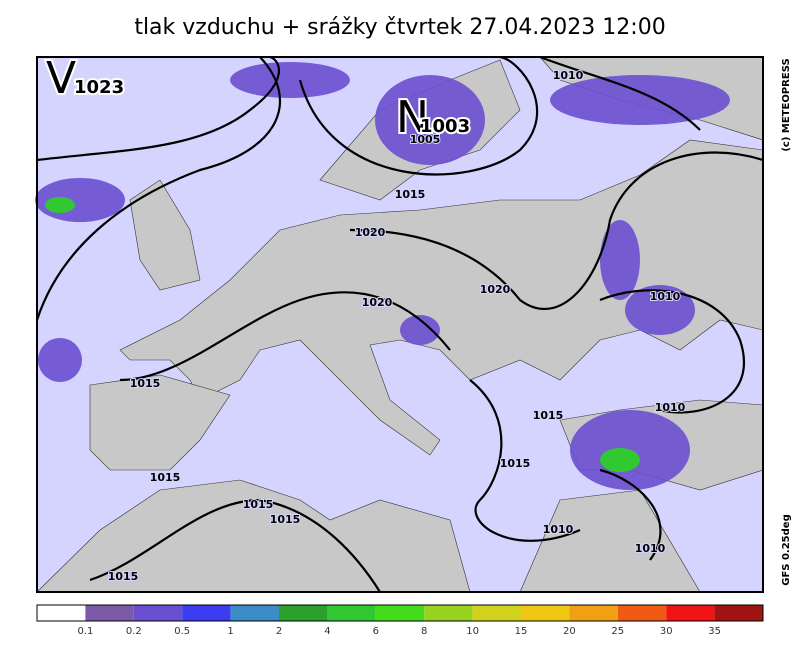 This screenshot has height=650, width=800. I want to click on legend-label: 2, so click(279, 631).